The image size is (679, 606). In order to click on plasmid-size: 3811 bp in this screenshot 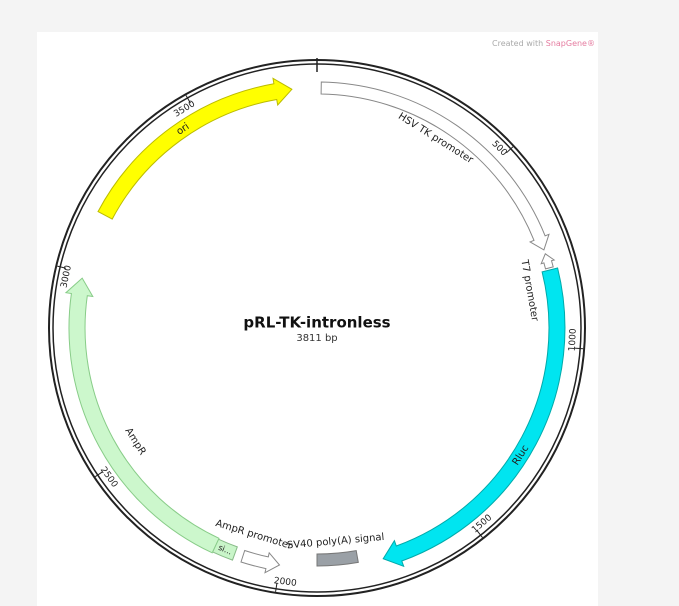, I will do `click(316, 338)`.